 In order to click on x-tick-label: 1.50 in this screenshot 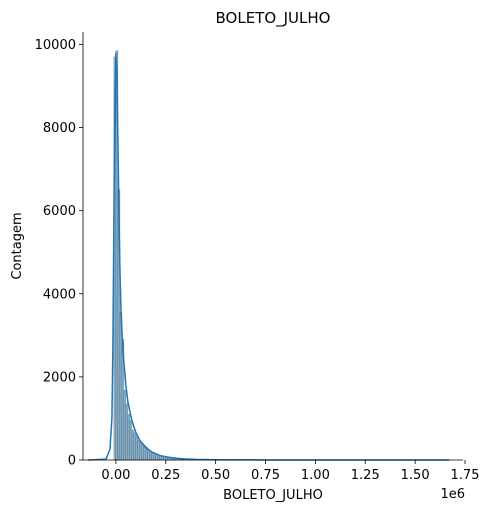, I will do `click(415, 475)`.